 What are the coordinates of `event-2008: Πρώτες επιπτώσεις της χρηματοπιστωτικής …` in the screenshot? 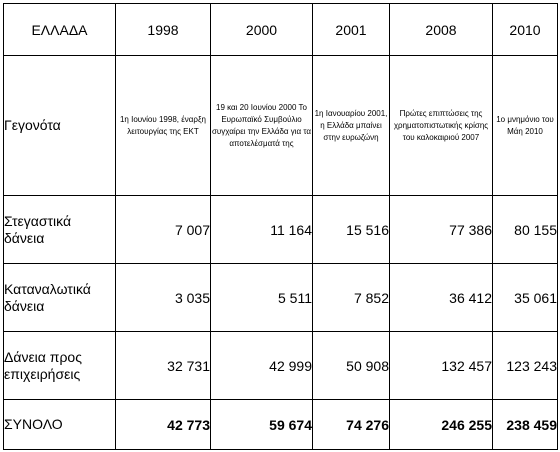 It's located at (441, 125).